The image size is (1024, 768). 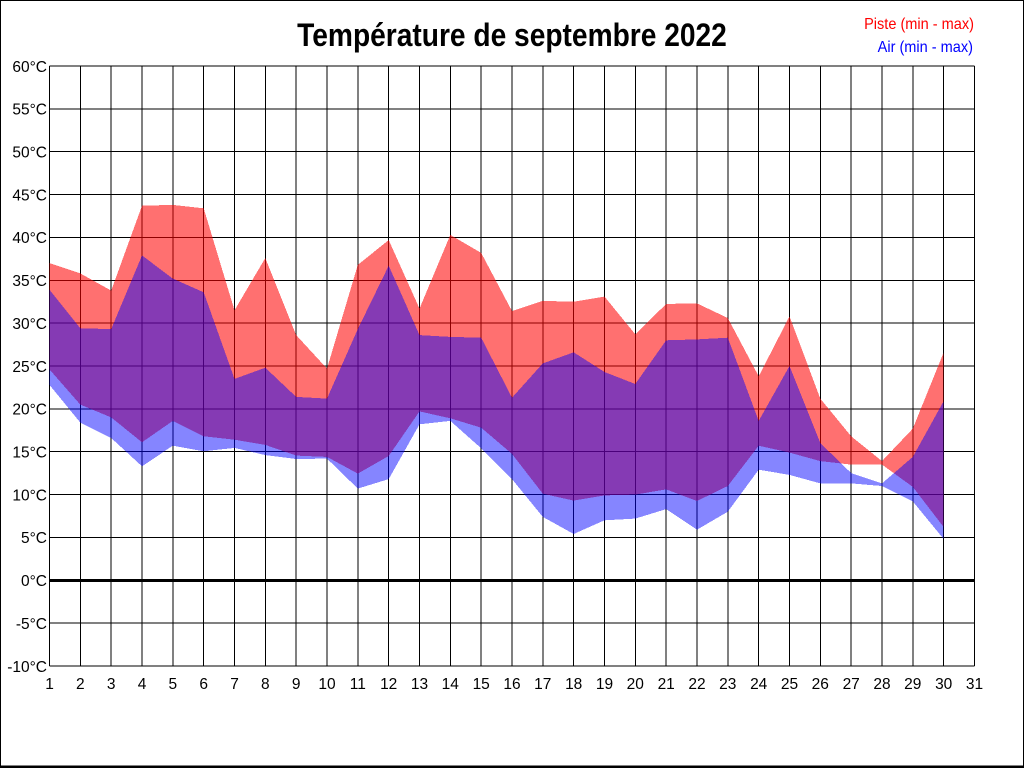 What do you see at coordinates (512, 35) in the screenshot?
I see `svg-text: Température de septembre 2022` at bounding box center [512, 35].